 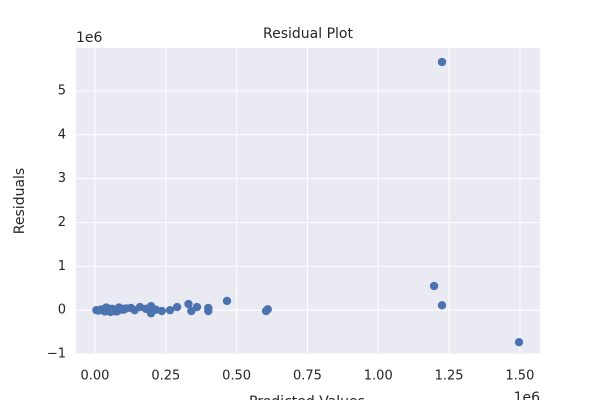 I want to click on y-tick-label: 1, so click(x=62, y=266).